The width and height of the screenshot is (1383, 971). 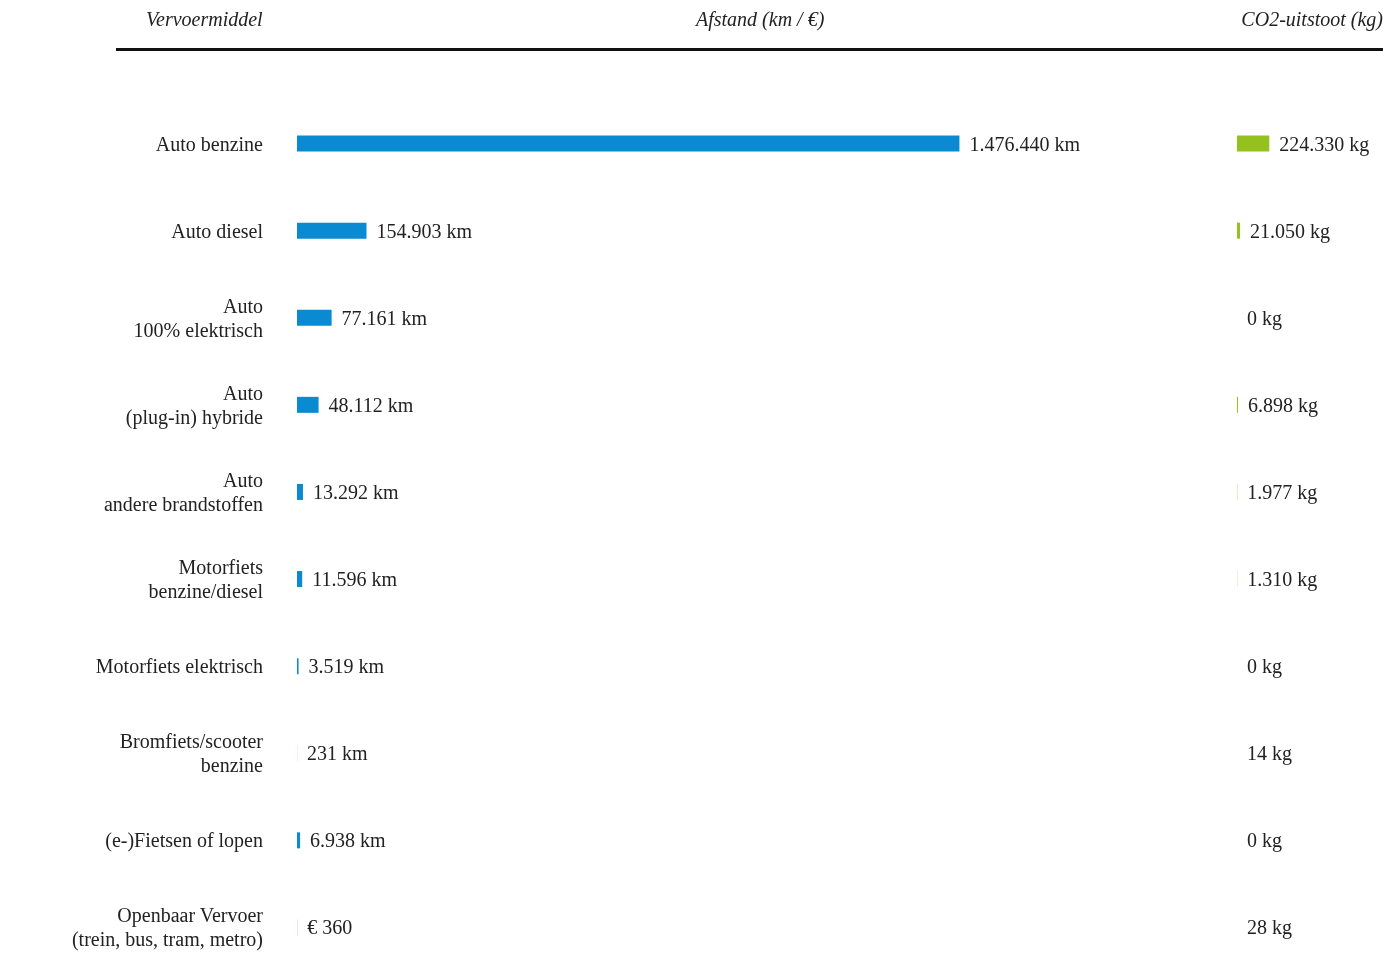 I want to click on data-label: 154.903 km, so click(x=424, y=230).